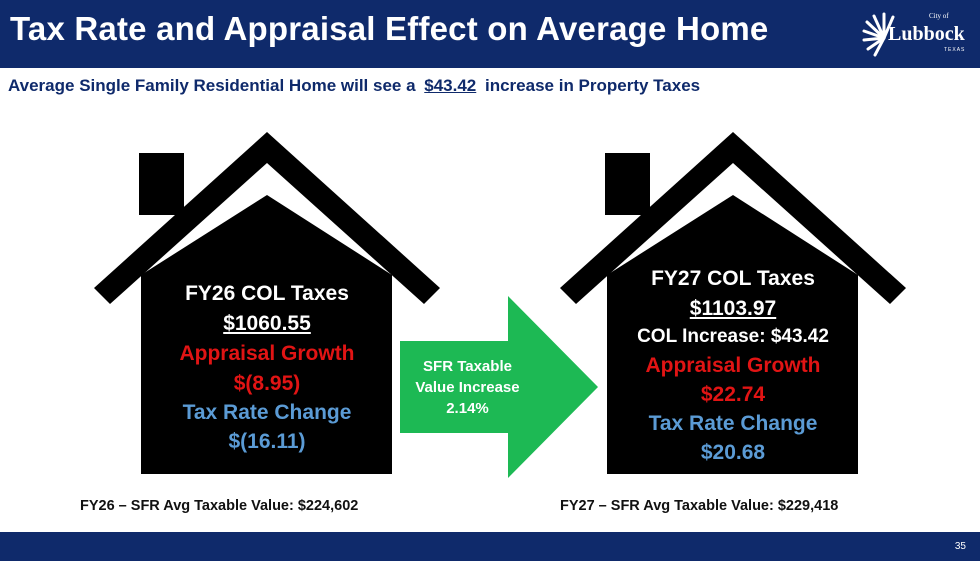  I want to click on fy27-total: $1103.97, so click(733, 308).